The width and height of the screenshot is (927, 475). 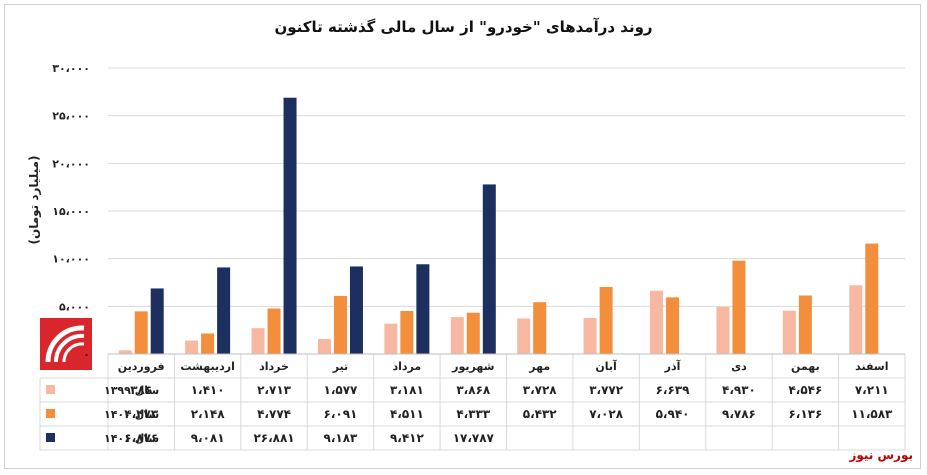 I want to click on category-label: اسفند, so click(x=871, y=366).